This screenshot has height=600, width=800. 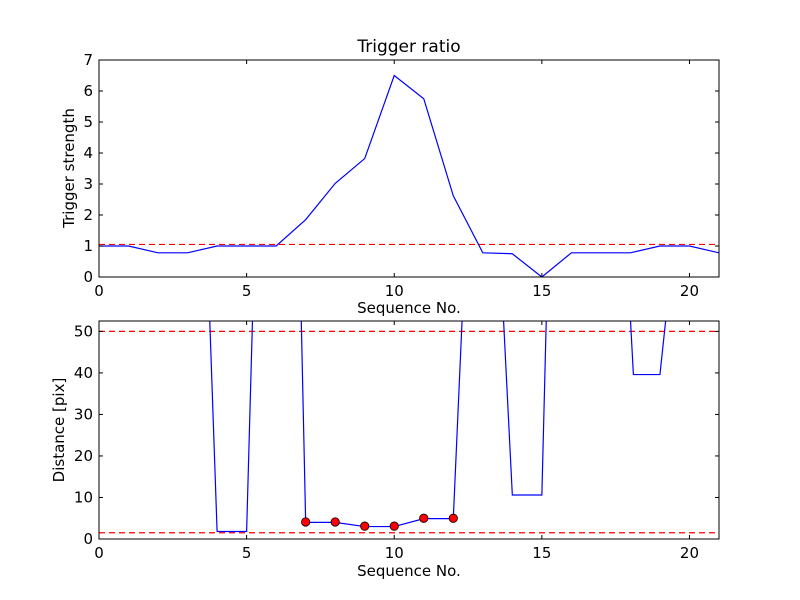 What do you see at coordinates (83, 331) in the screenshot?
I see `y-tick-label: 50` at bounding box center [83, 331].